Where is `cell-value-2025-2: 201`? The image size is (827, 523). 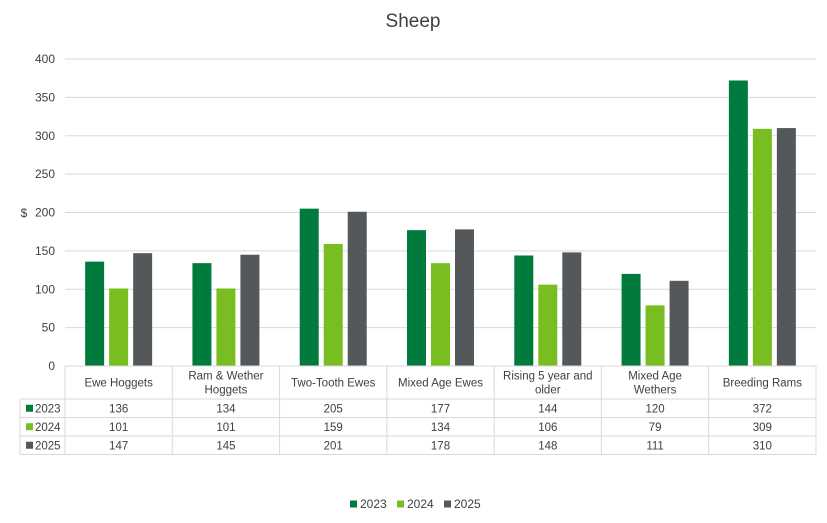 cell-value-2025-2: 201 is located at coordinates (333, 446).